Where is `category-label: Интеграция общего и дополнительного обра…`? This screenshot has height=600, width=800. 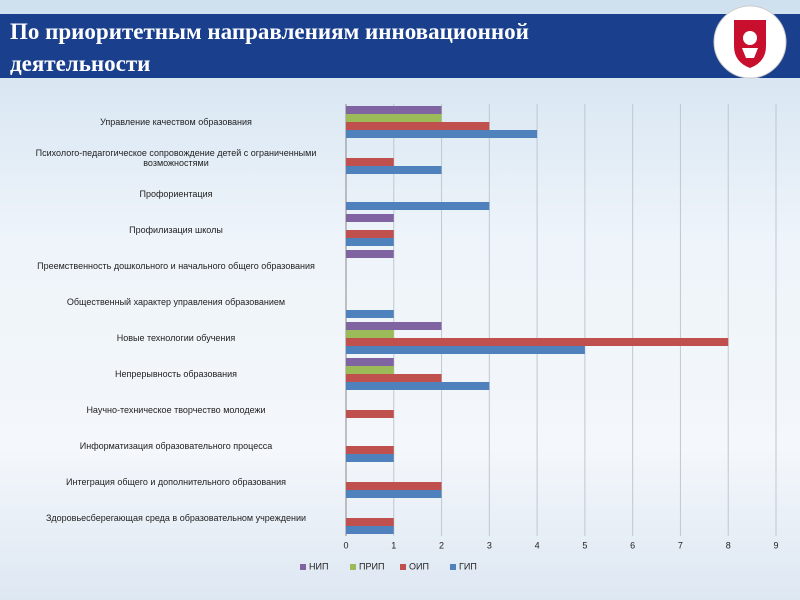
category-label: Интеграция общего и дополнительного обра… is located at coordinates (176, 482).